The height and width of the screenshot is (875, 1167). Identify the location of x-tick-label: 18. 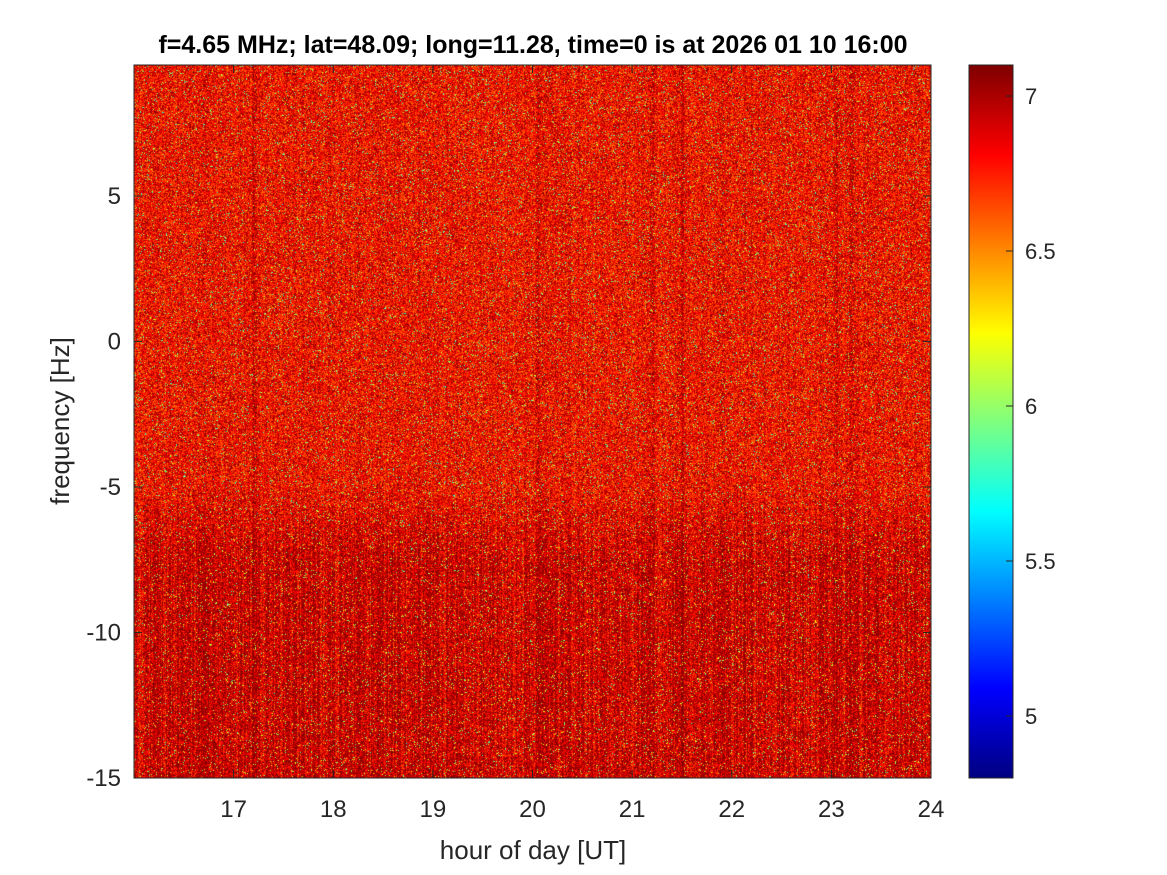
(333, 809).